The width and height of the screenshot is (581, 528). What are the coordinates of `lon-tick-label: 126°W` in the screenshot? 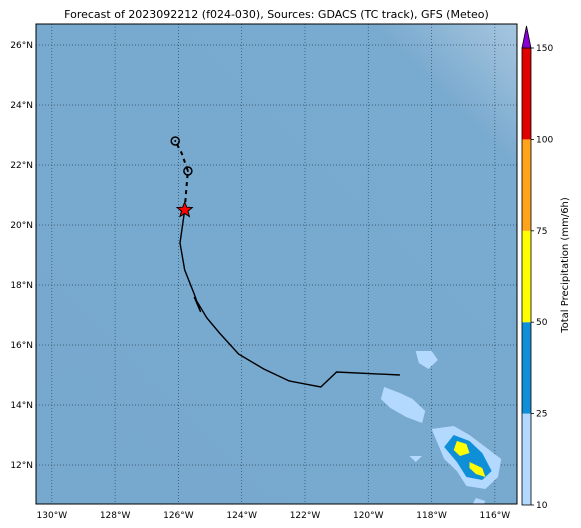 It's located at (178, 516).